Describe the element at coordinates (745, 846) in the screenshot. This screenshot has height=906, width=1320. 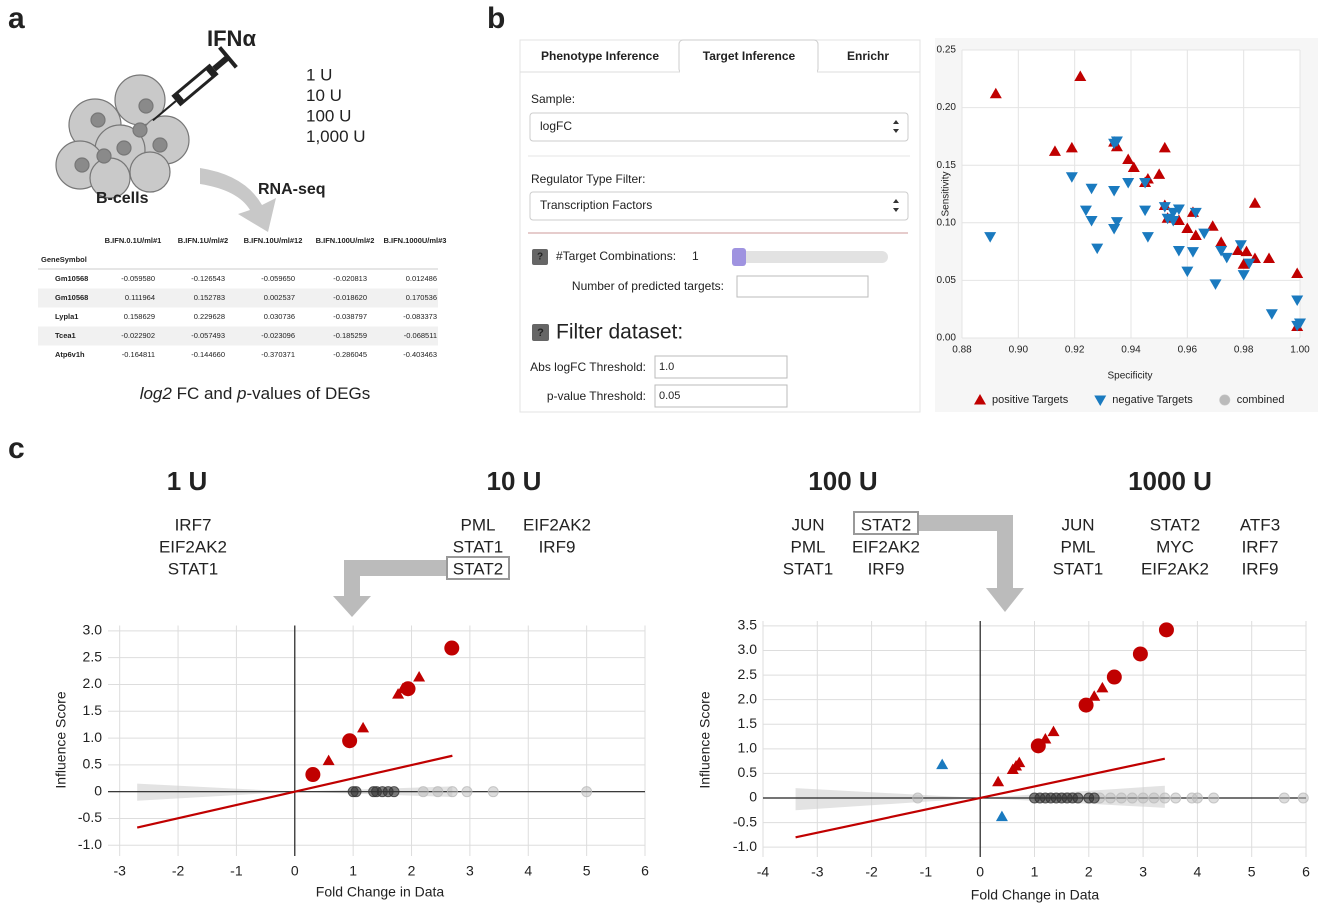
I see `y-tick-label: -1.0` at that location.